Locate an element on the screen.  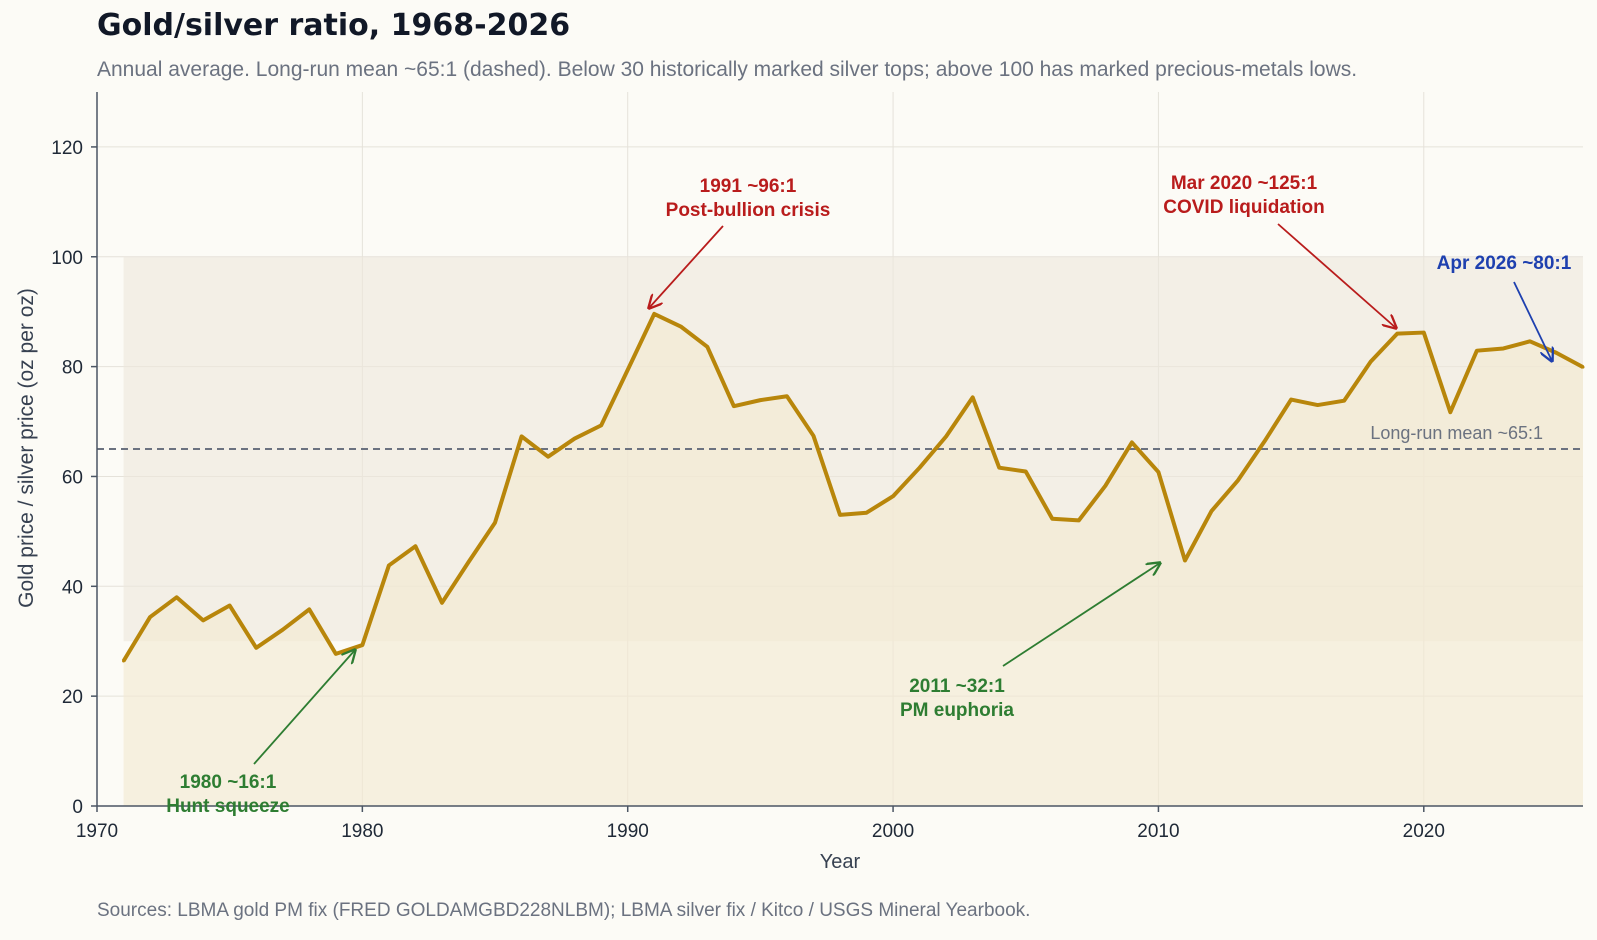
y-axis-label: Gold price / silver price (oz per oz) is located at coordinates (26, 448).